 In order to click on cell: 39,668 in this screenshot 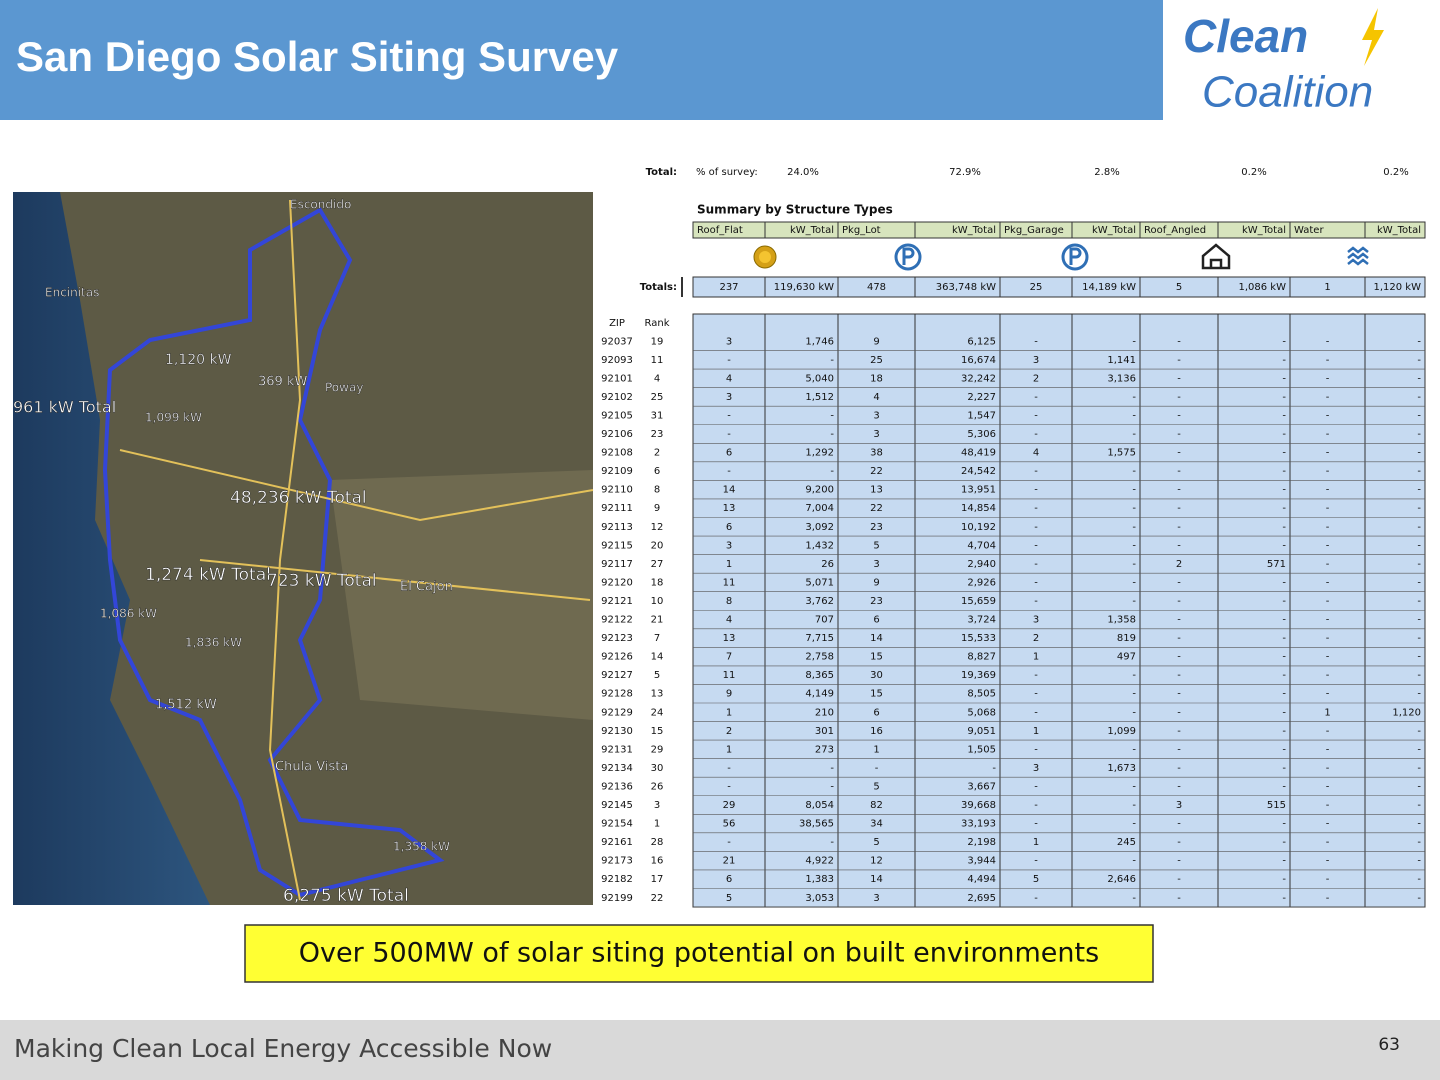, I will do `click(978, 805)`.